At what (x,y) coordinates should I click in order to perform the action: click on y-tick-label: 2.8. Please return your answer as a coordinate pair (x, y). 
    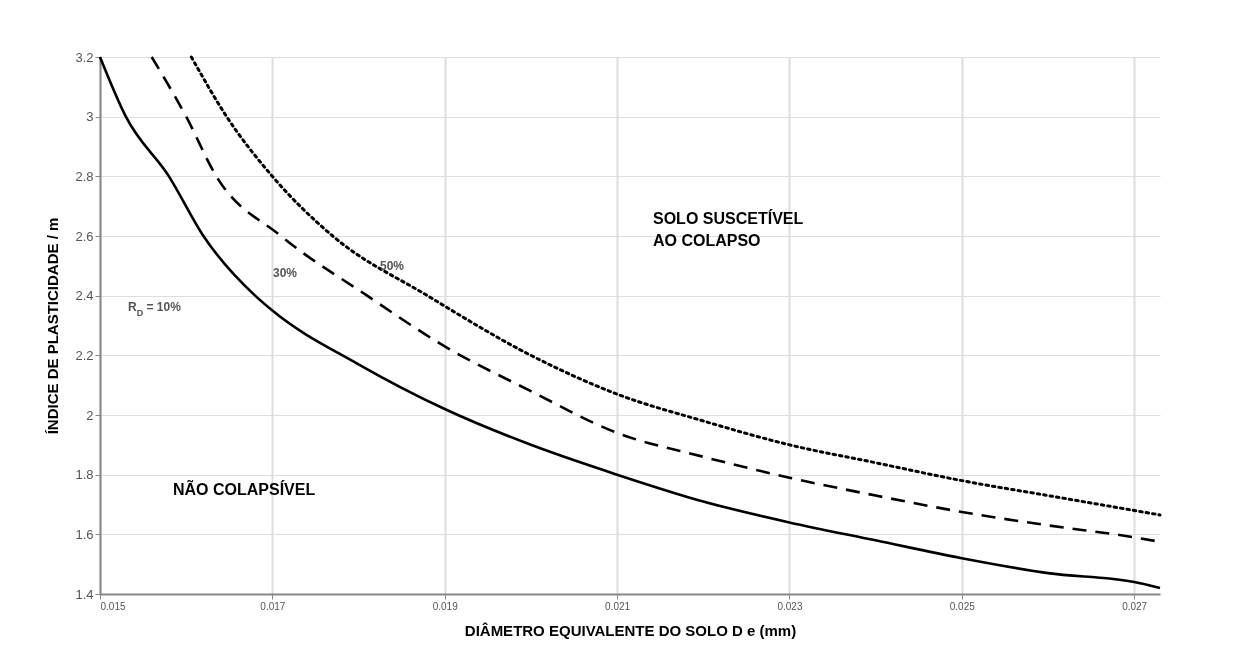
    Looking at the image, I should click on (84, 176).